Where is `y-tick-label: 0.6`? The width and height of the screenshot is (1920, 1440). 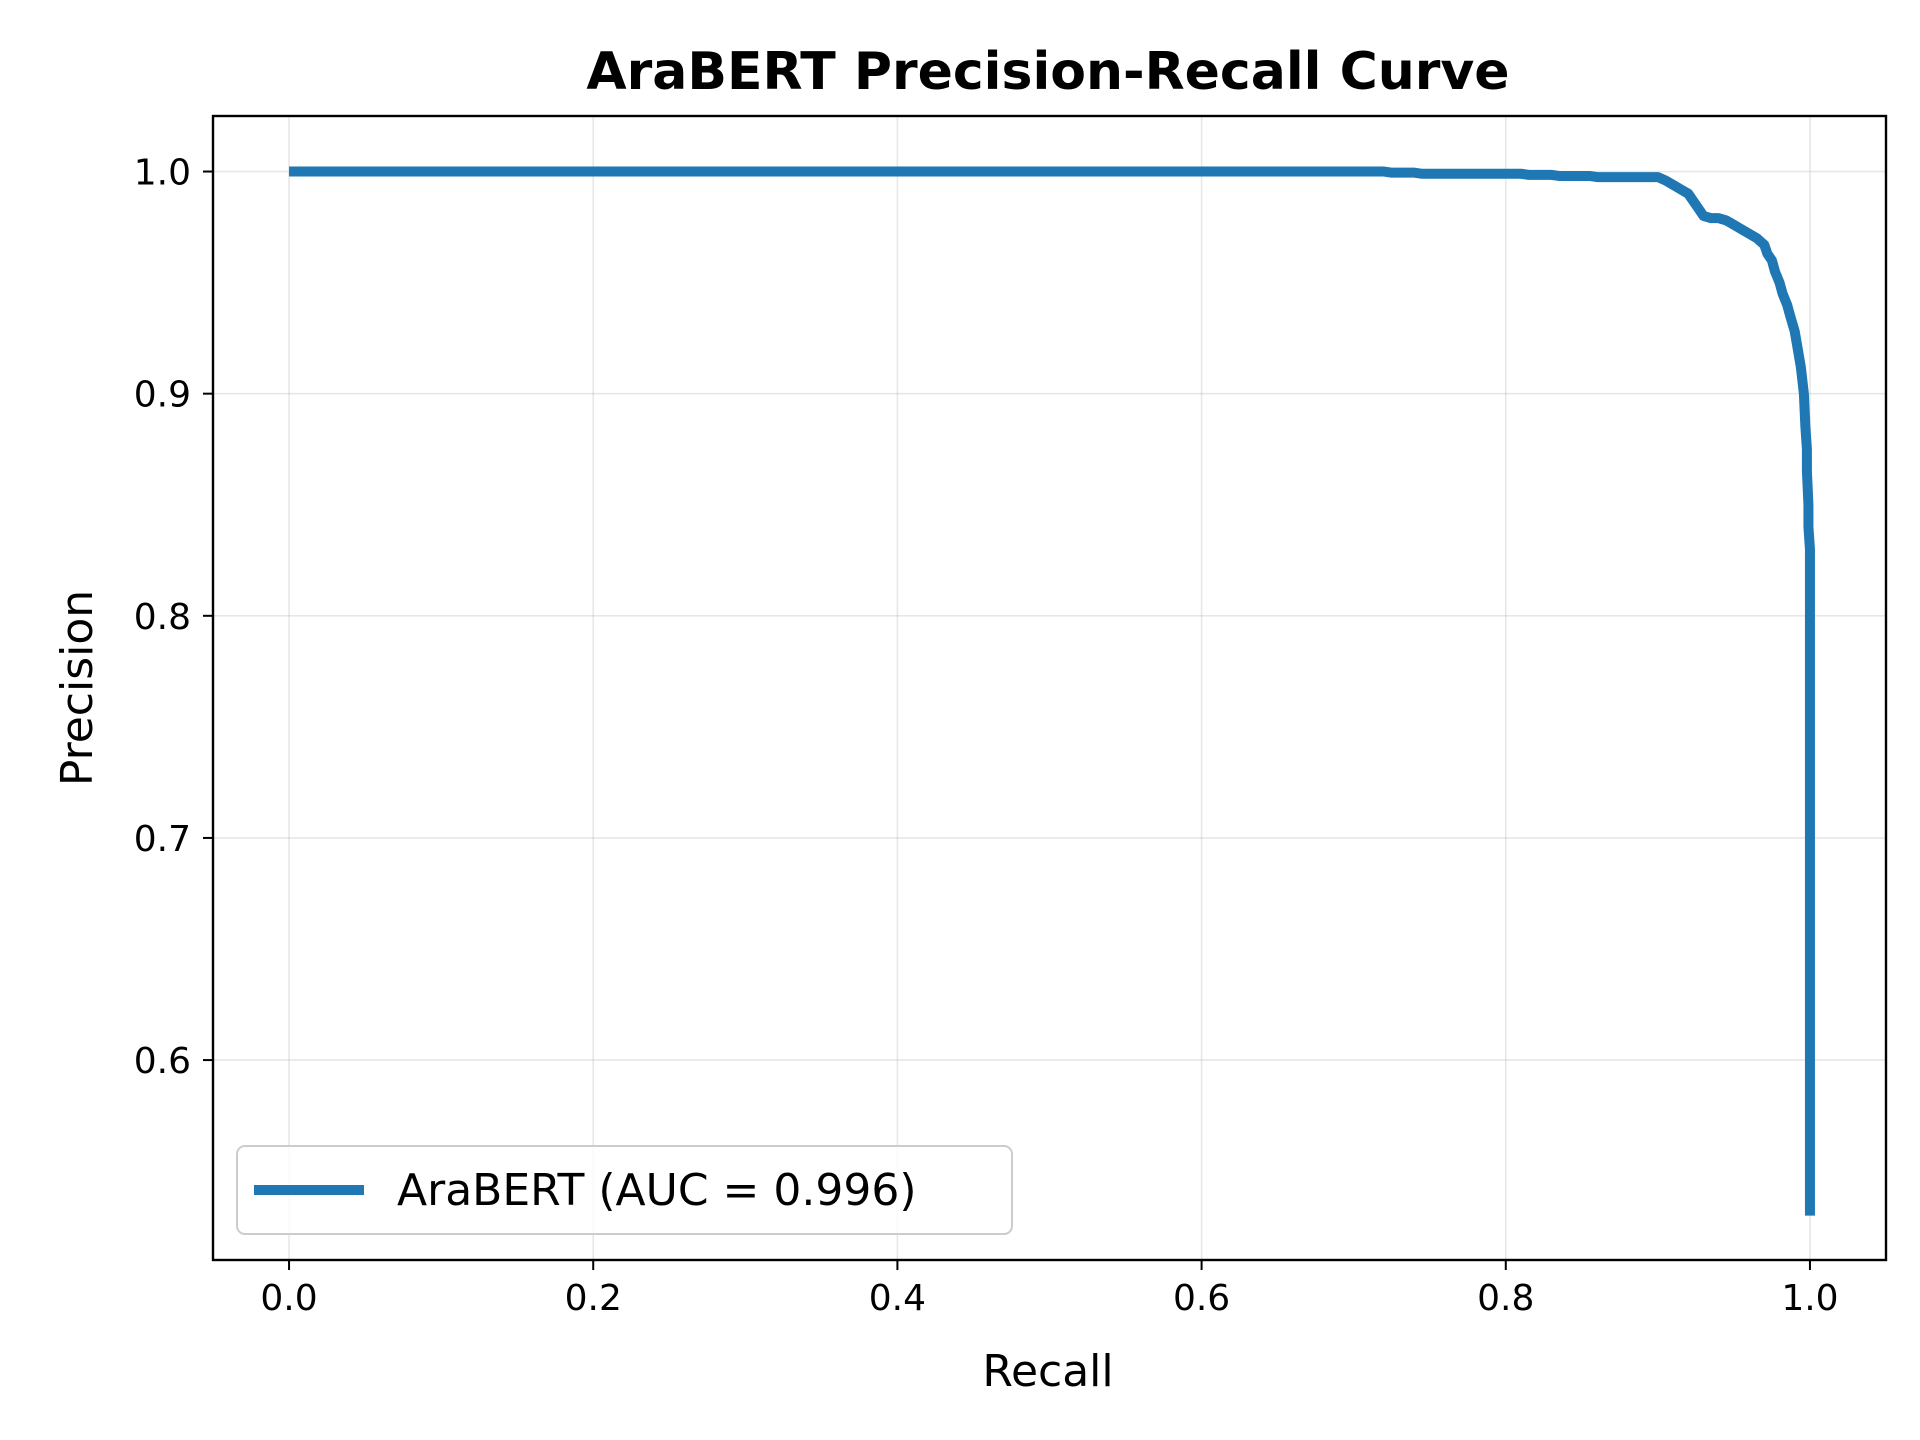 y-tick-label: 0.6 is located at coordinates (162, 1061).